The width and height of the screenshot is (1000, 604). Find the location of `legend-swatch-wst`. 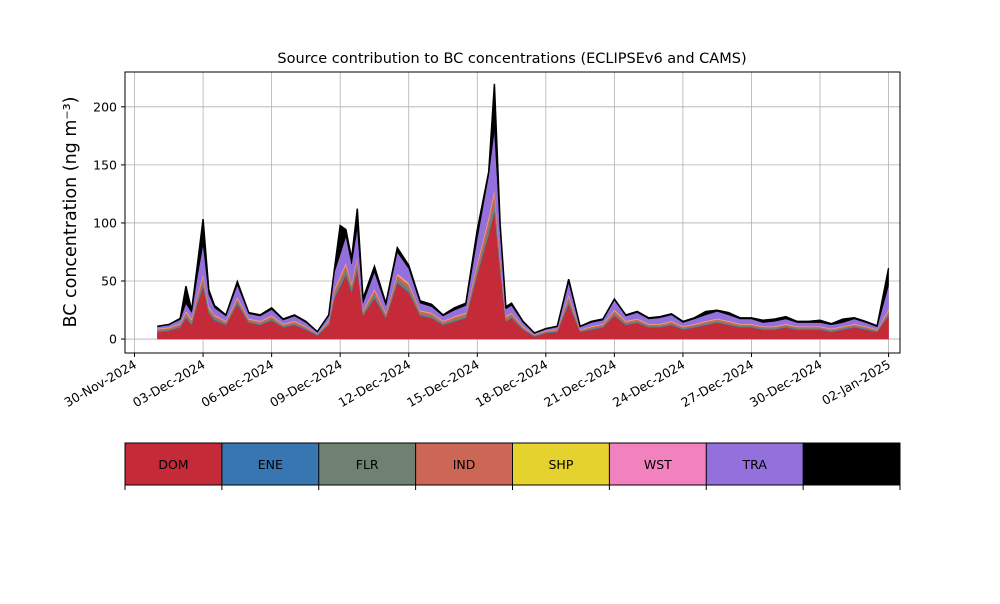

legend-swatch-wst is located at coordinates (658, 464).